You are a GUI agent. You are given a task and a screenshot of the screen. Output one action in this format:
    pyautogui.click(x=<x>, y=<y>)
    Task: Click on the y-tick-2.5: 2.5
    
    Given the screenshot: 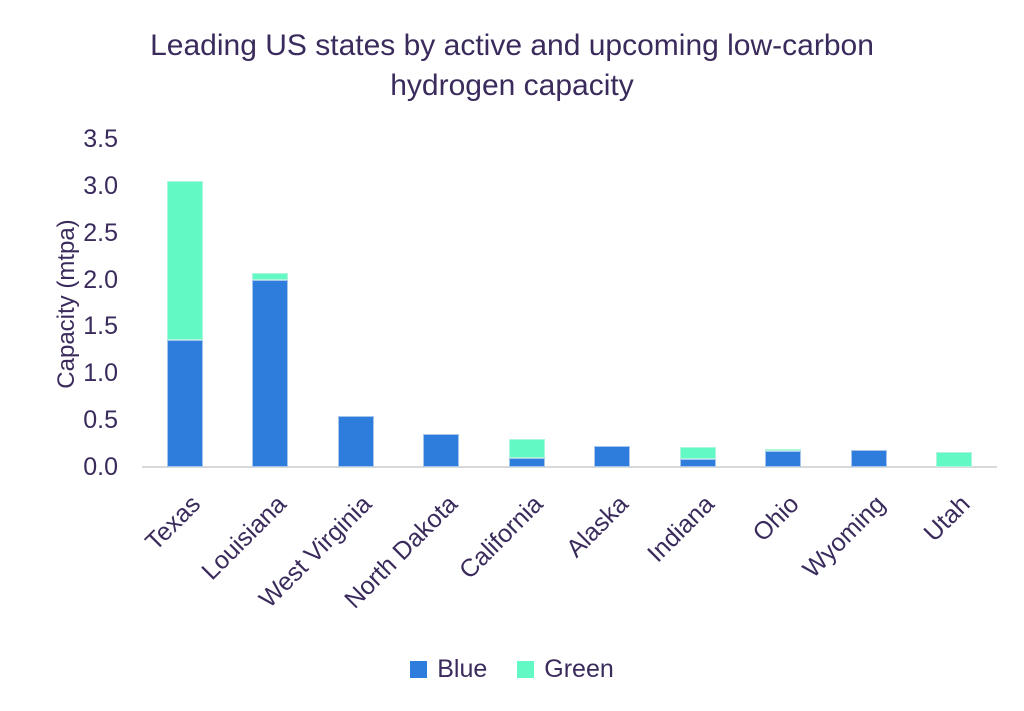 What is the action you would take?
    pyautogui.click(x=100, y=232)
    